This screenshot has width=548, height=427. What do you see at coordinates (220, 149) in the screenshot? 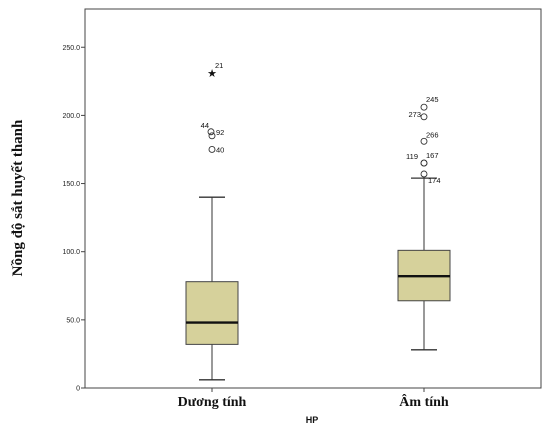
I see `outlier-label: 40` at bounding box center [220, 149].